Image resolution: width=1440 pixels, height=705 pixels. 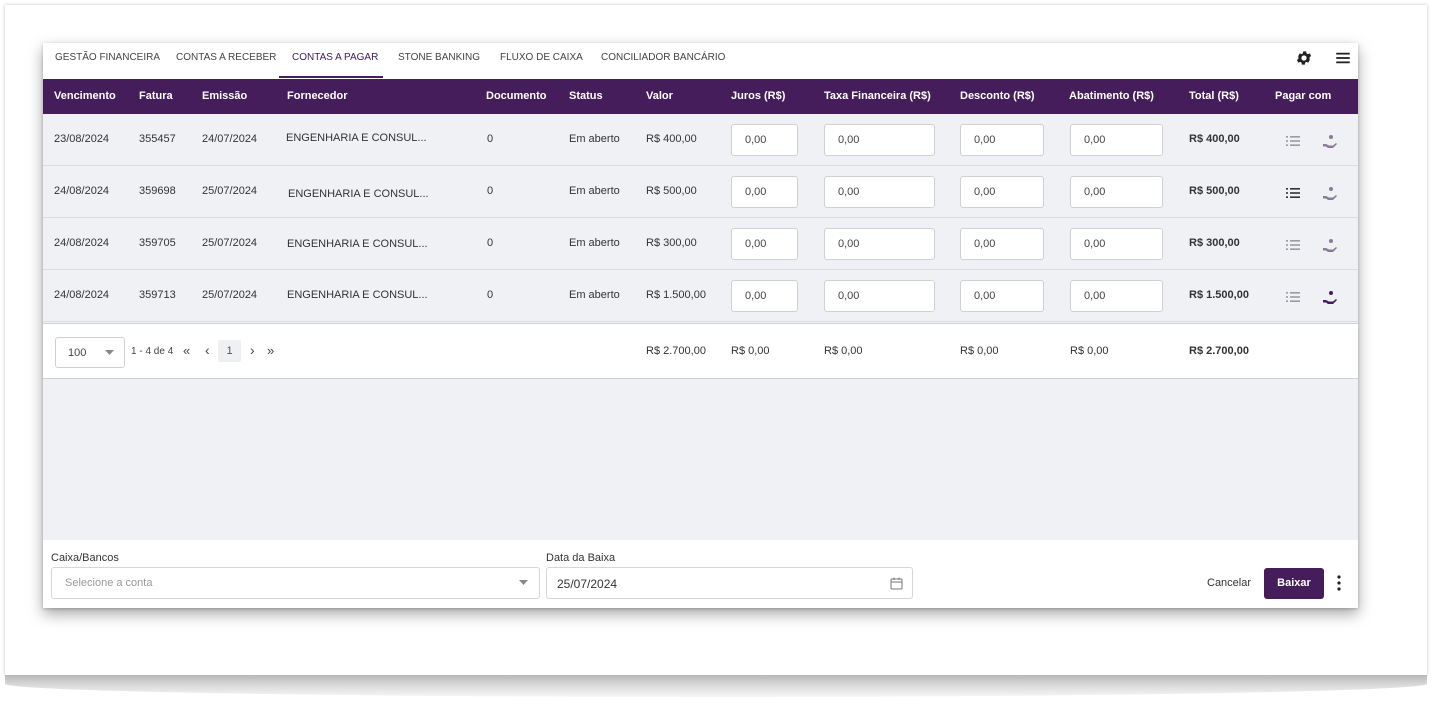 I want to click on calendar-icon, so click(x=896, y=583).